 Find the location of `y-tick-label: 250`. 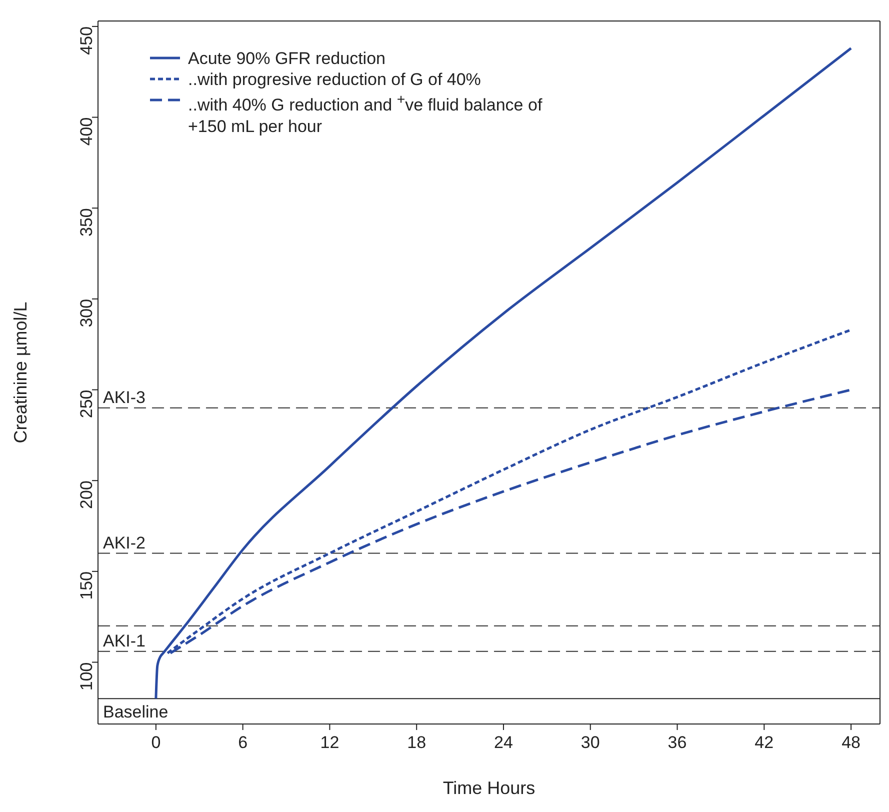

y-tick-label: 250 is located at coordinates (86, 404).